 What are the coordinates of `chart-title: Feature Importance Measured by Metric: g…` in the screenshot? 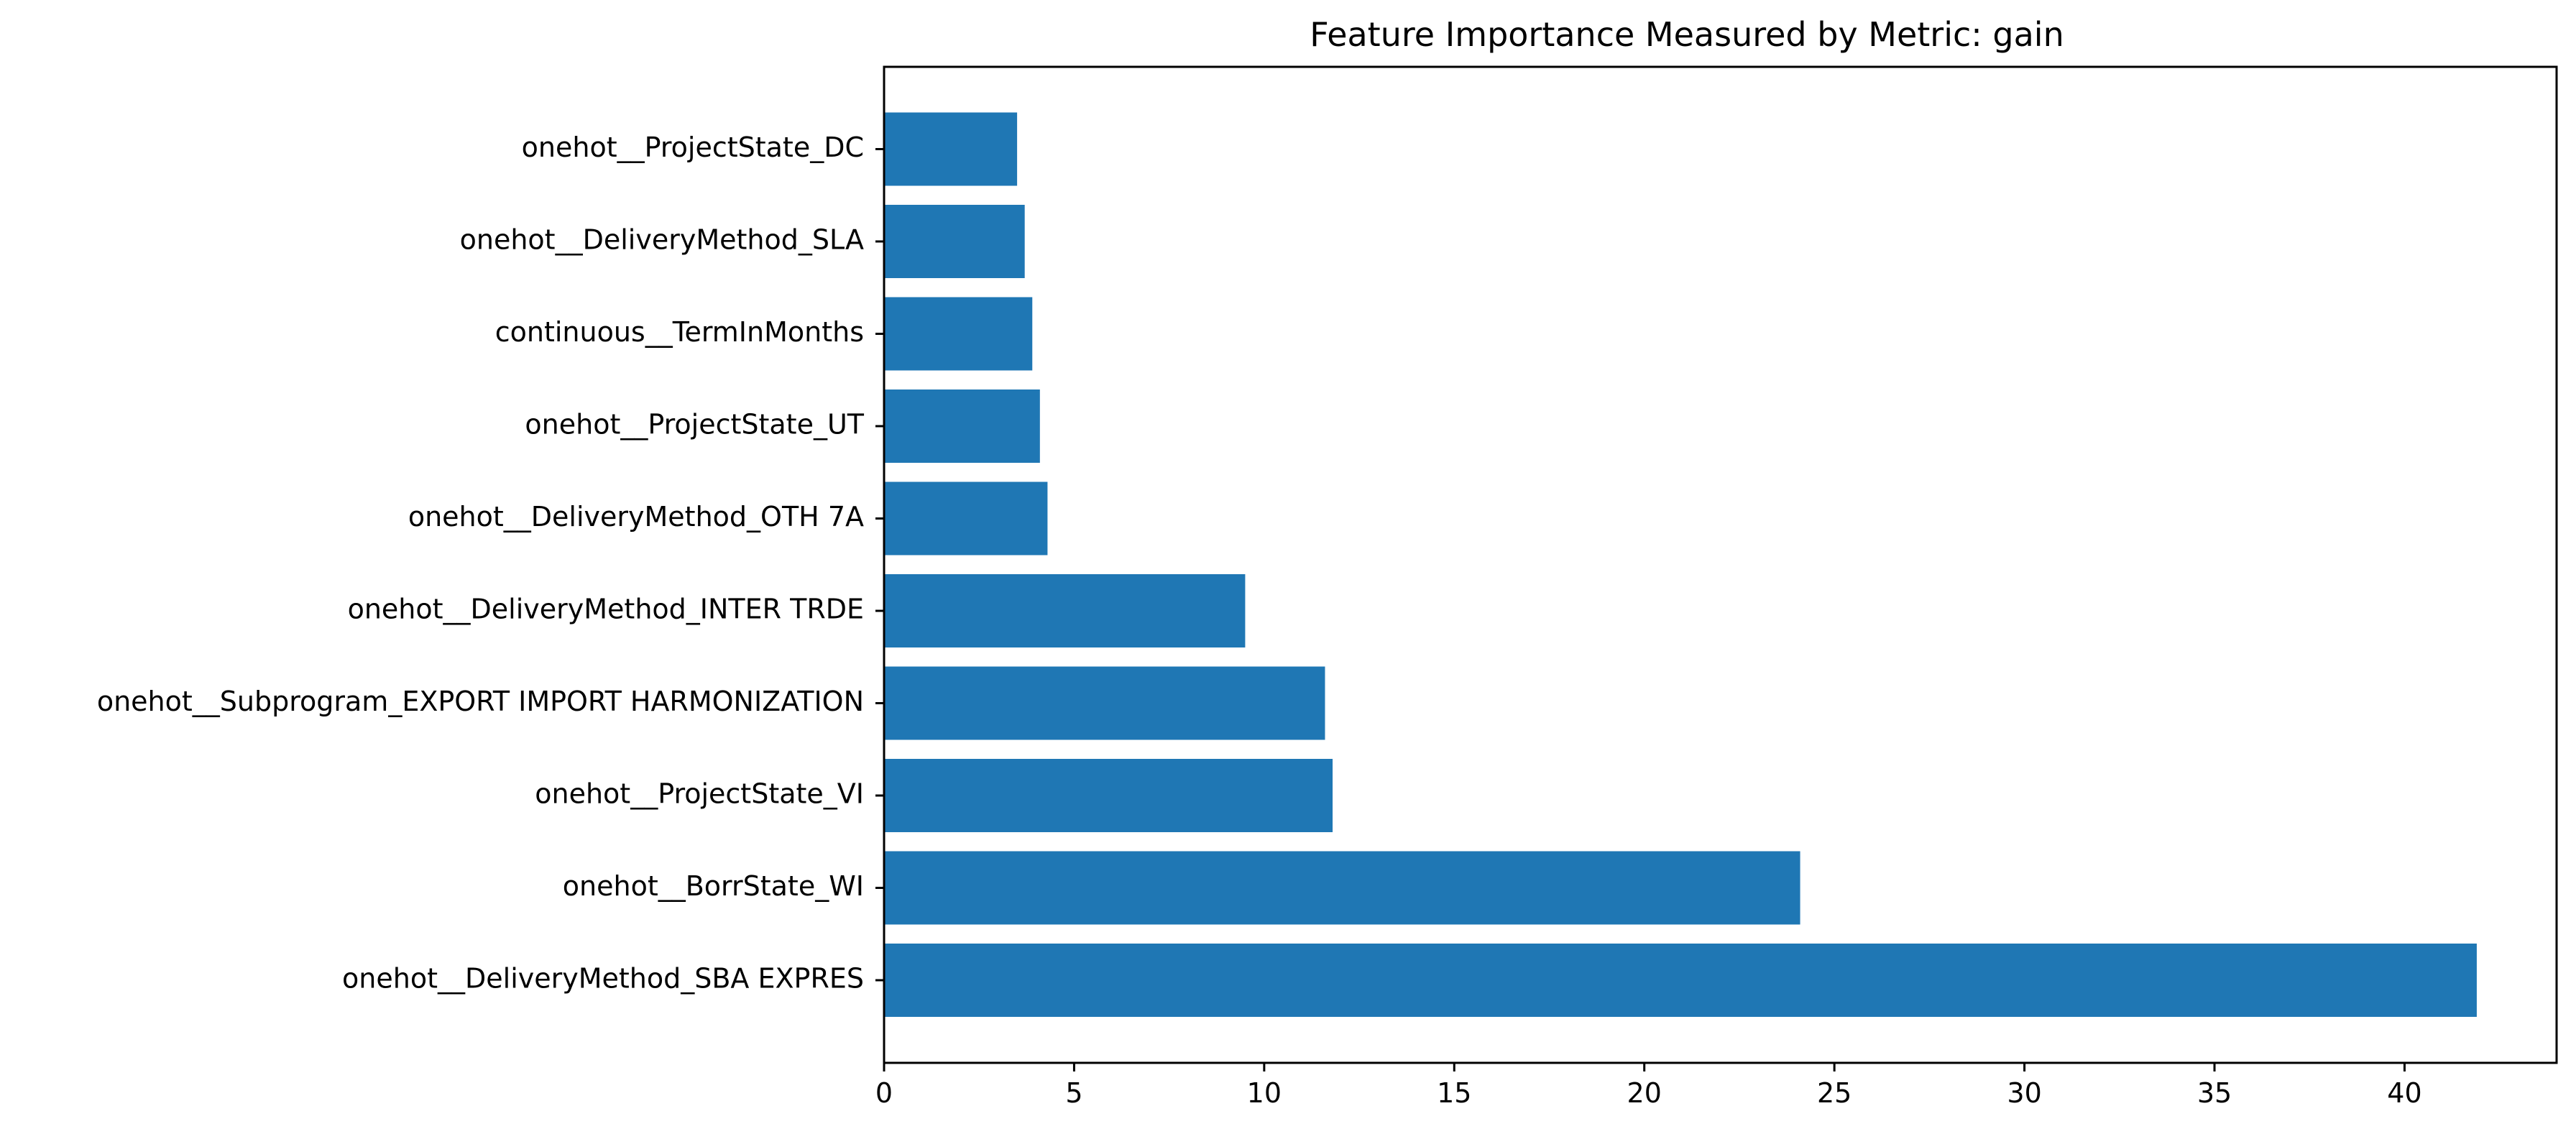 It's located at (1687, 35).